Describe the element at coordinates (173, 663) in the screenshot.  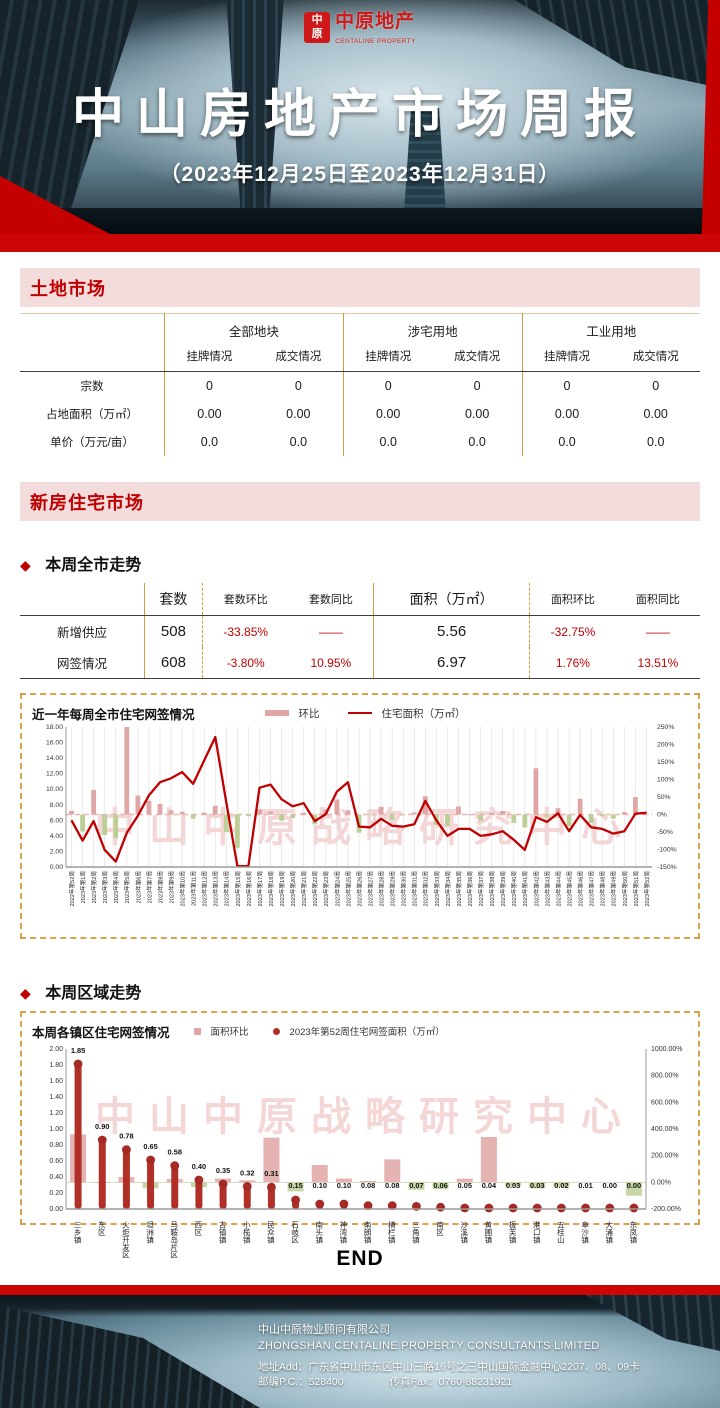
I see `cell-value: 608` at that location.